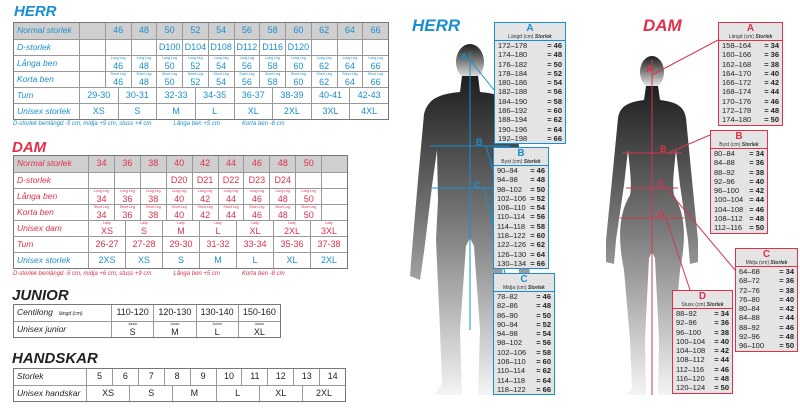 The height and width of the screenshot is (409, 800). I want to click on cell-value: 4XL, so click(369, 111).